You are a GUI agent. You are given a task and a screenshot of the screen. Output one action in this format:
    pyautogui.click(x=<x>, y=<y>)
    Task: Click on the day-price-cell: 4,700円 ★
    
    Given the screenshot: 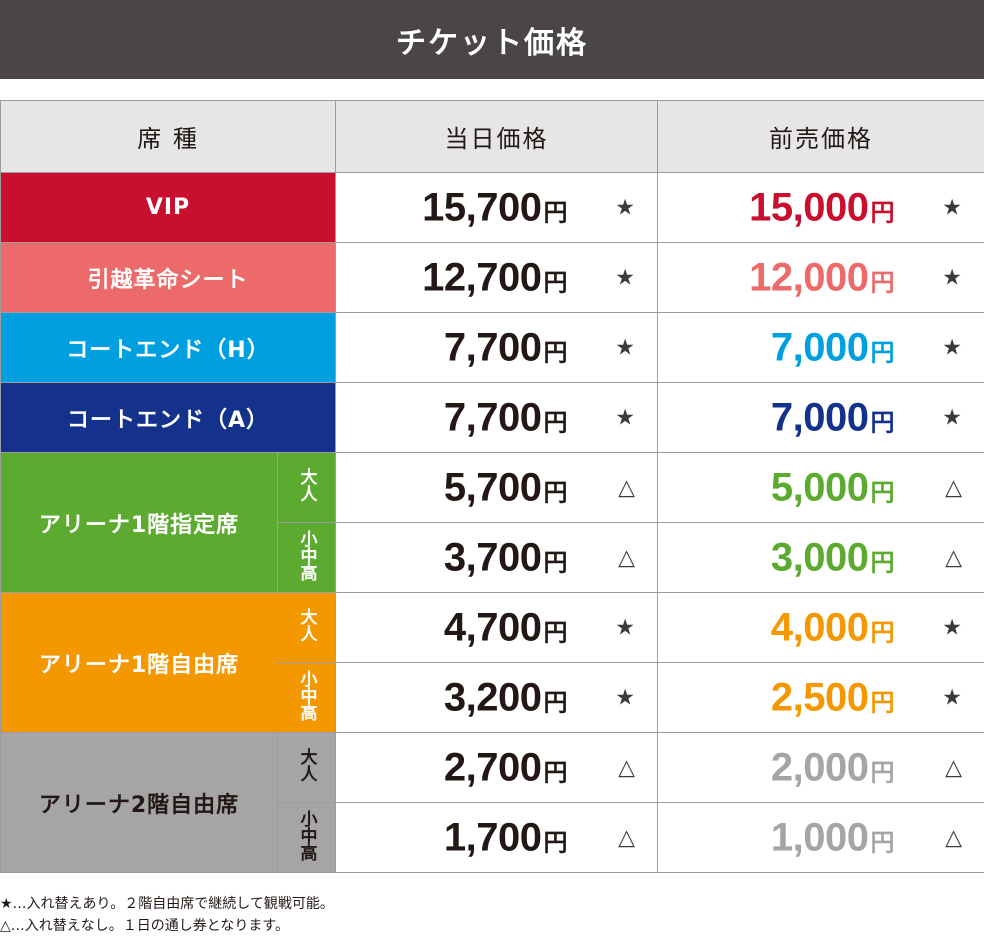 What is the action you would take?
    pyautogui.click(x=497, y=627)
    